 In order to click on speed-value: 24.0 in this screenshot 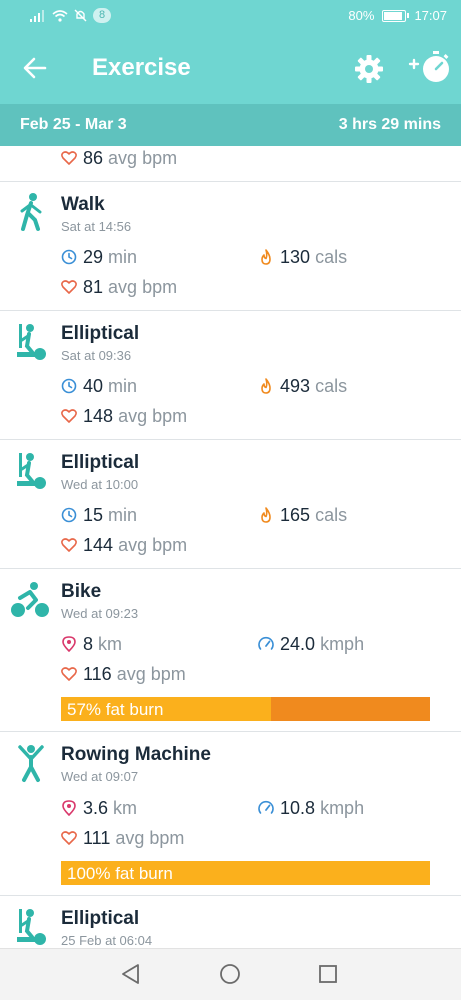, I will do `click(298, 644)`.